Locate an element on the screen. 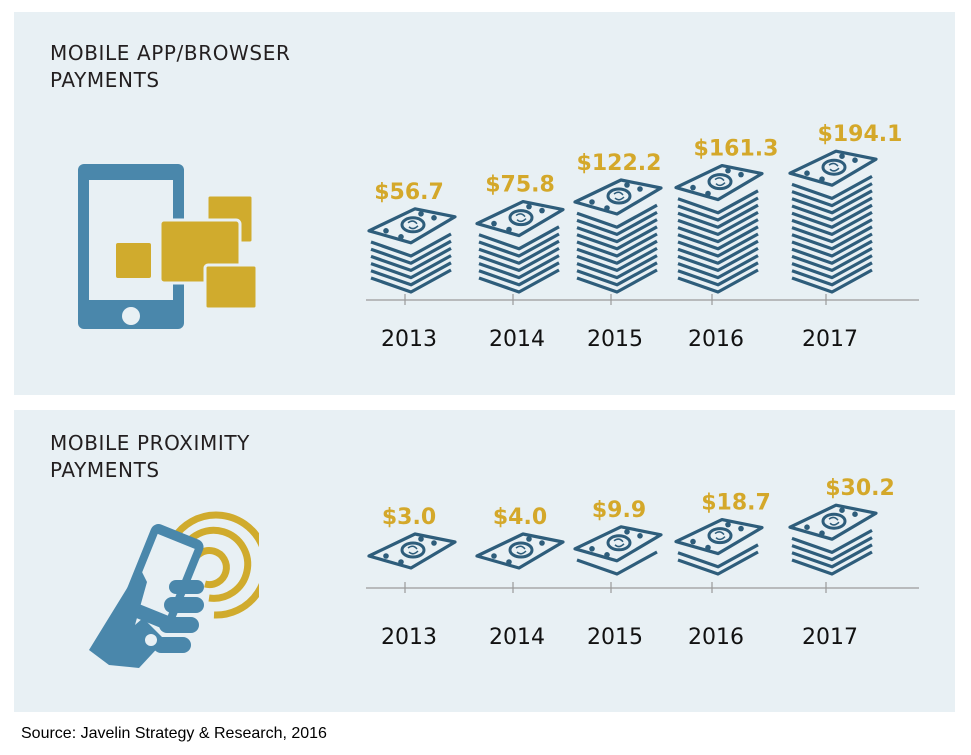 This screenshot has width=971, height=755. value-label: $30.2 is located at coordinates (860, 488).